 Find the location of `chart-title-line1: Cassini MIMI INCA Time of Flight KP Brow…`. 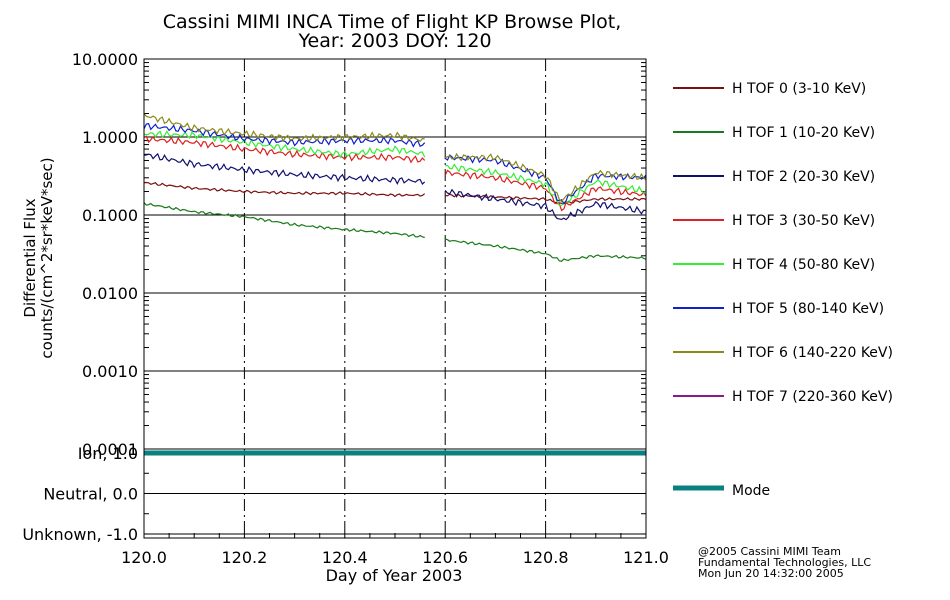

chart-title-line1: Cassini MIMI INCA Time of Flight KP Brow… is located at coordinates (392, 22).